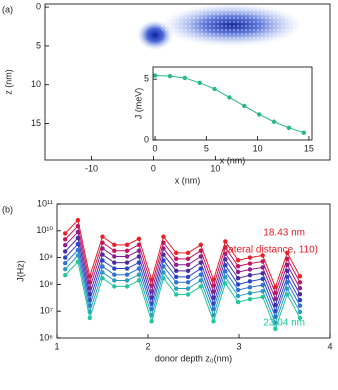  I want to click on axes-box, so click(232, 103).